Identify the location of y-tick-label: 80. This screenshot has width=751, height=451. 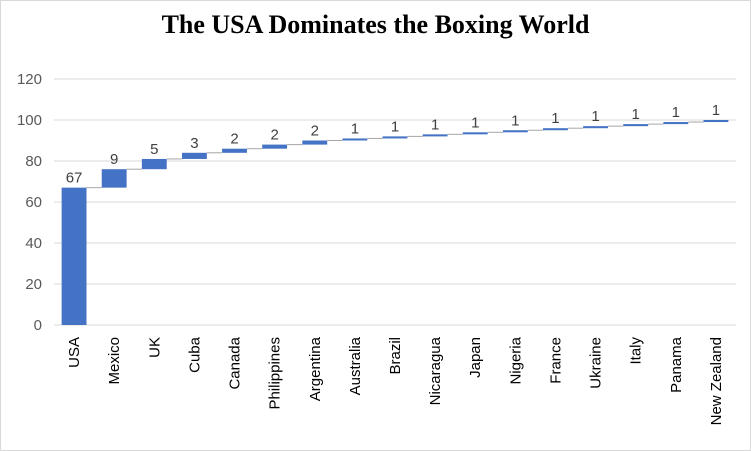
(33, 161).